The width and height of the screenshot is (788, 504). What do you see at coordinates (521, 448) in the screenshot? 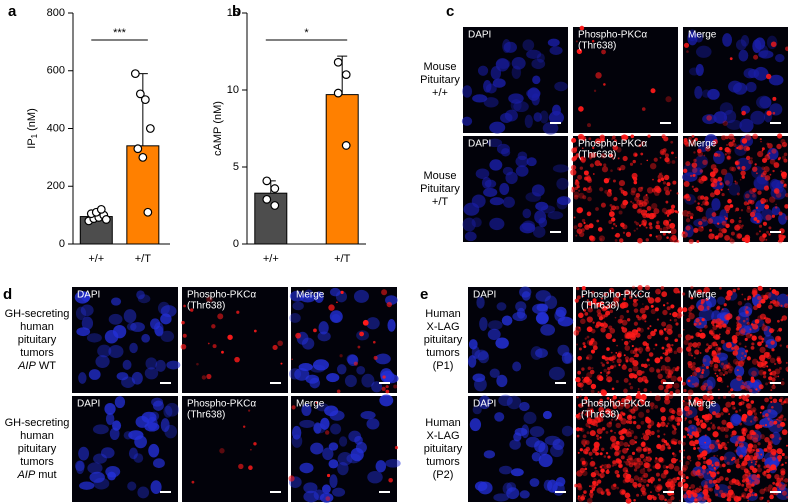
I see `micrograph: DAPI` at bounding box center [521, 448].